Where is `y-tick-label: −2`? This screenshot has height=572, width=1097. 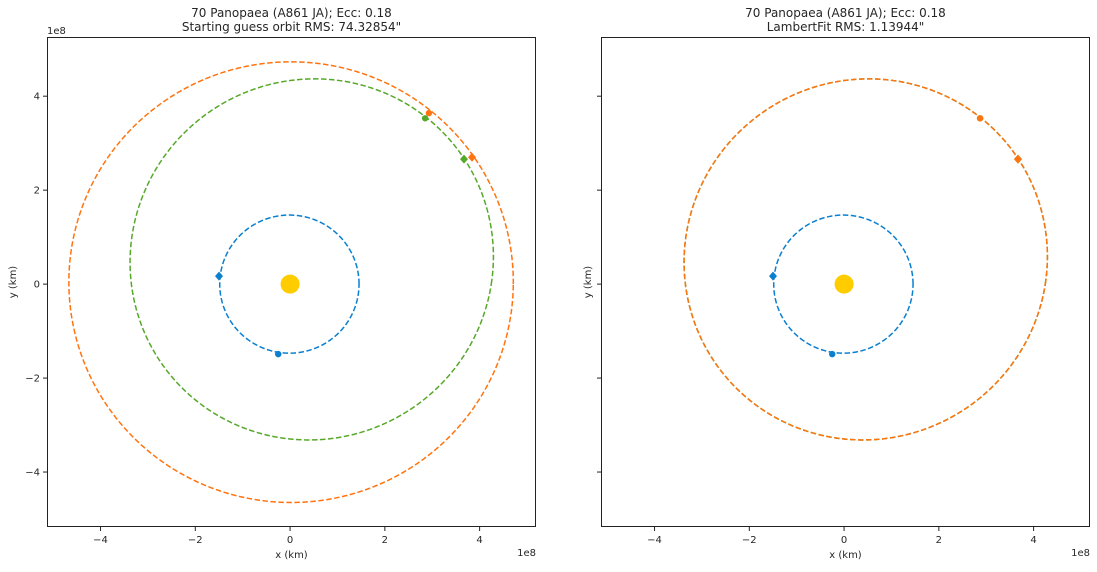 y-tick-label: −2 is located at coordinates (32, 379).